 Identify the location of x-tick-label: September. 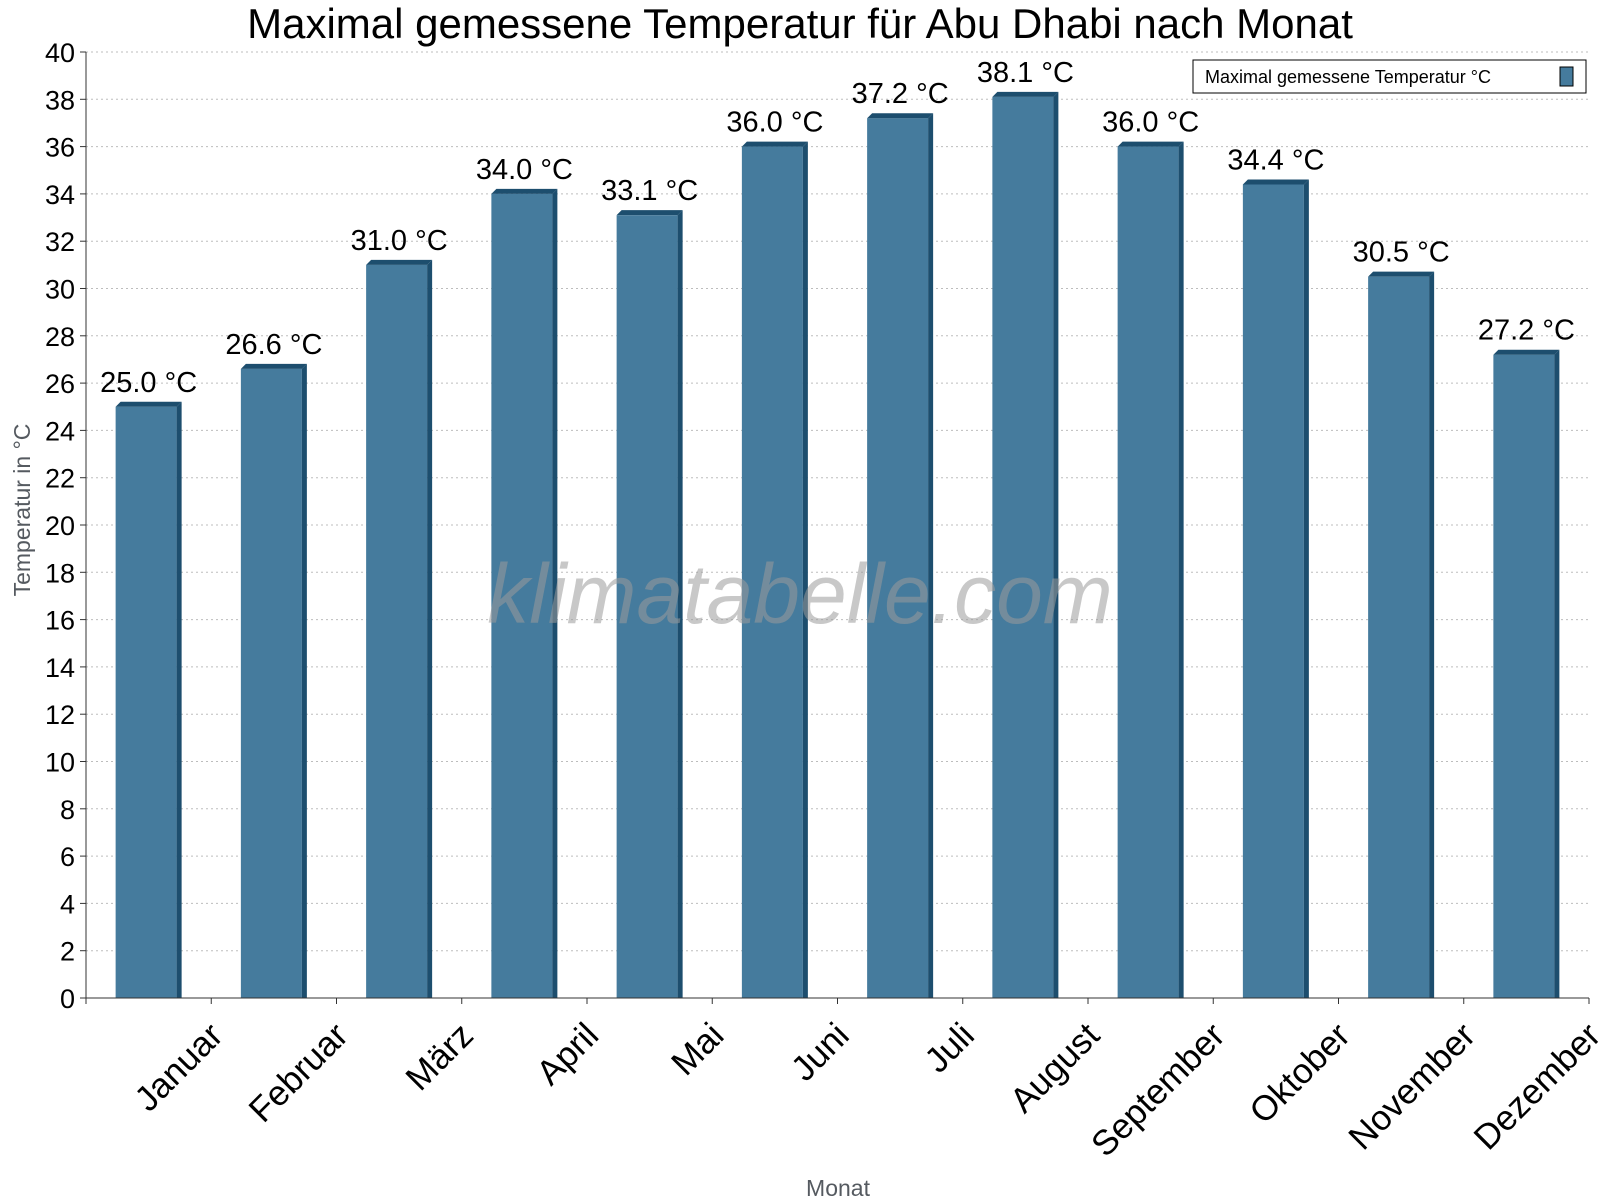
(1158, 1089).